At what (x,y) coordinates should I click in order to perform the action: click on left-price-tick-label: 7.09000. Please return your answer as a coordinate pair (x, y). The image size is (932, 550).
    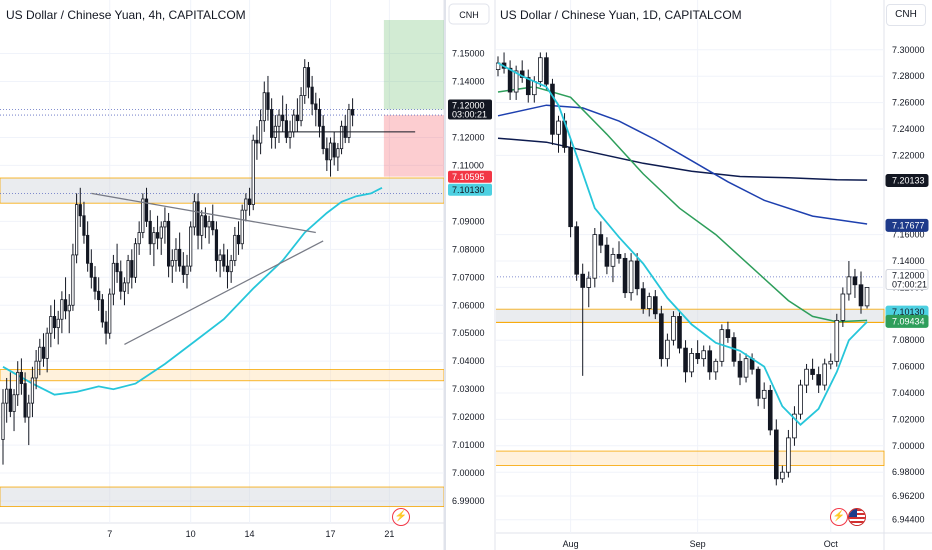
    Looking at the image, I should click on (468, 221).